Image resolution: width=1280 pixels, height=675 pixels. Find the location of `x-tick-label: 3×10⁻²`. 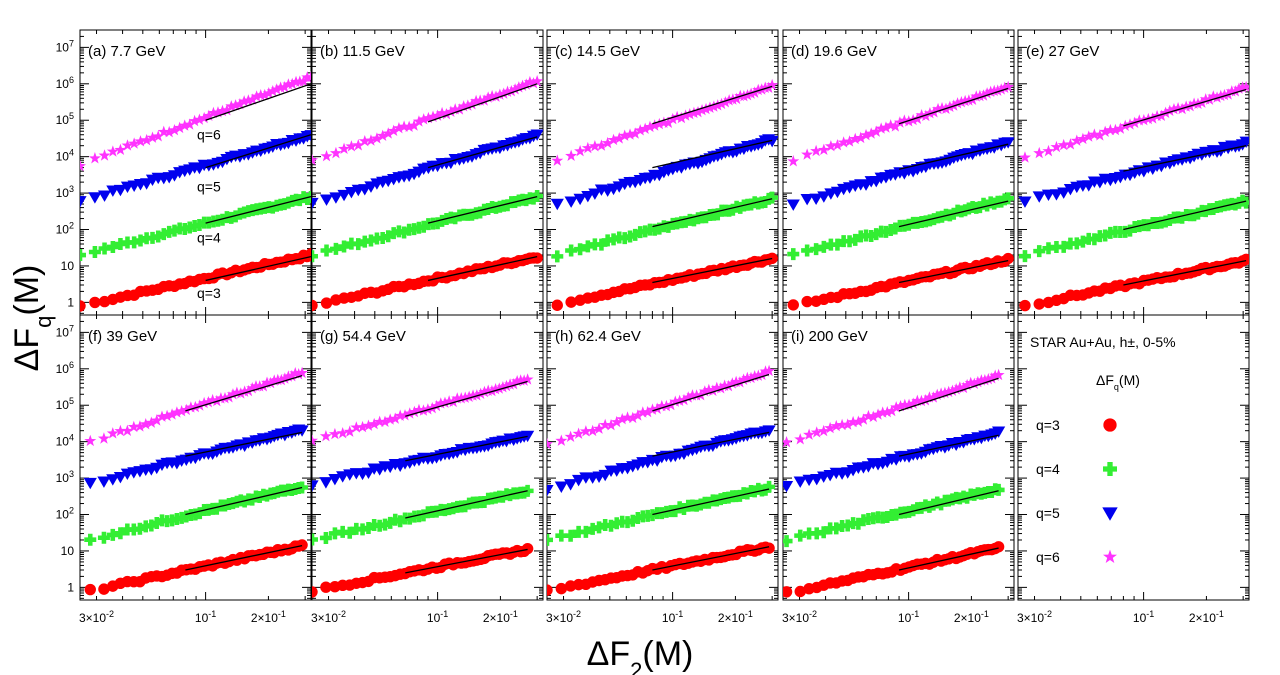

x-tick-label: 3×10⁻² is located at coordinates (96, 617).